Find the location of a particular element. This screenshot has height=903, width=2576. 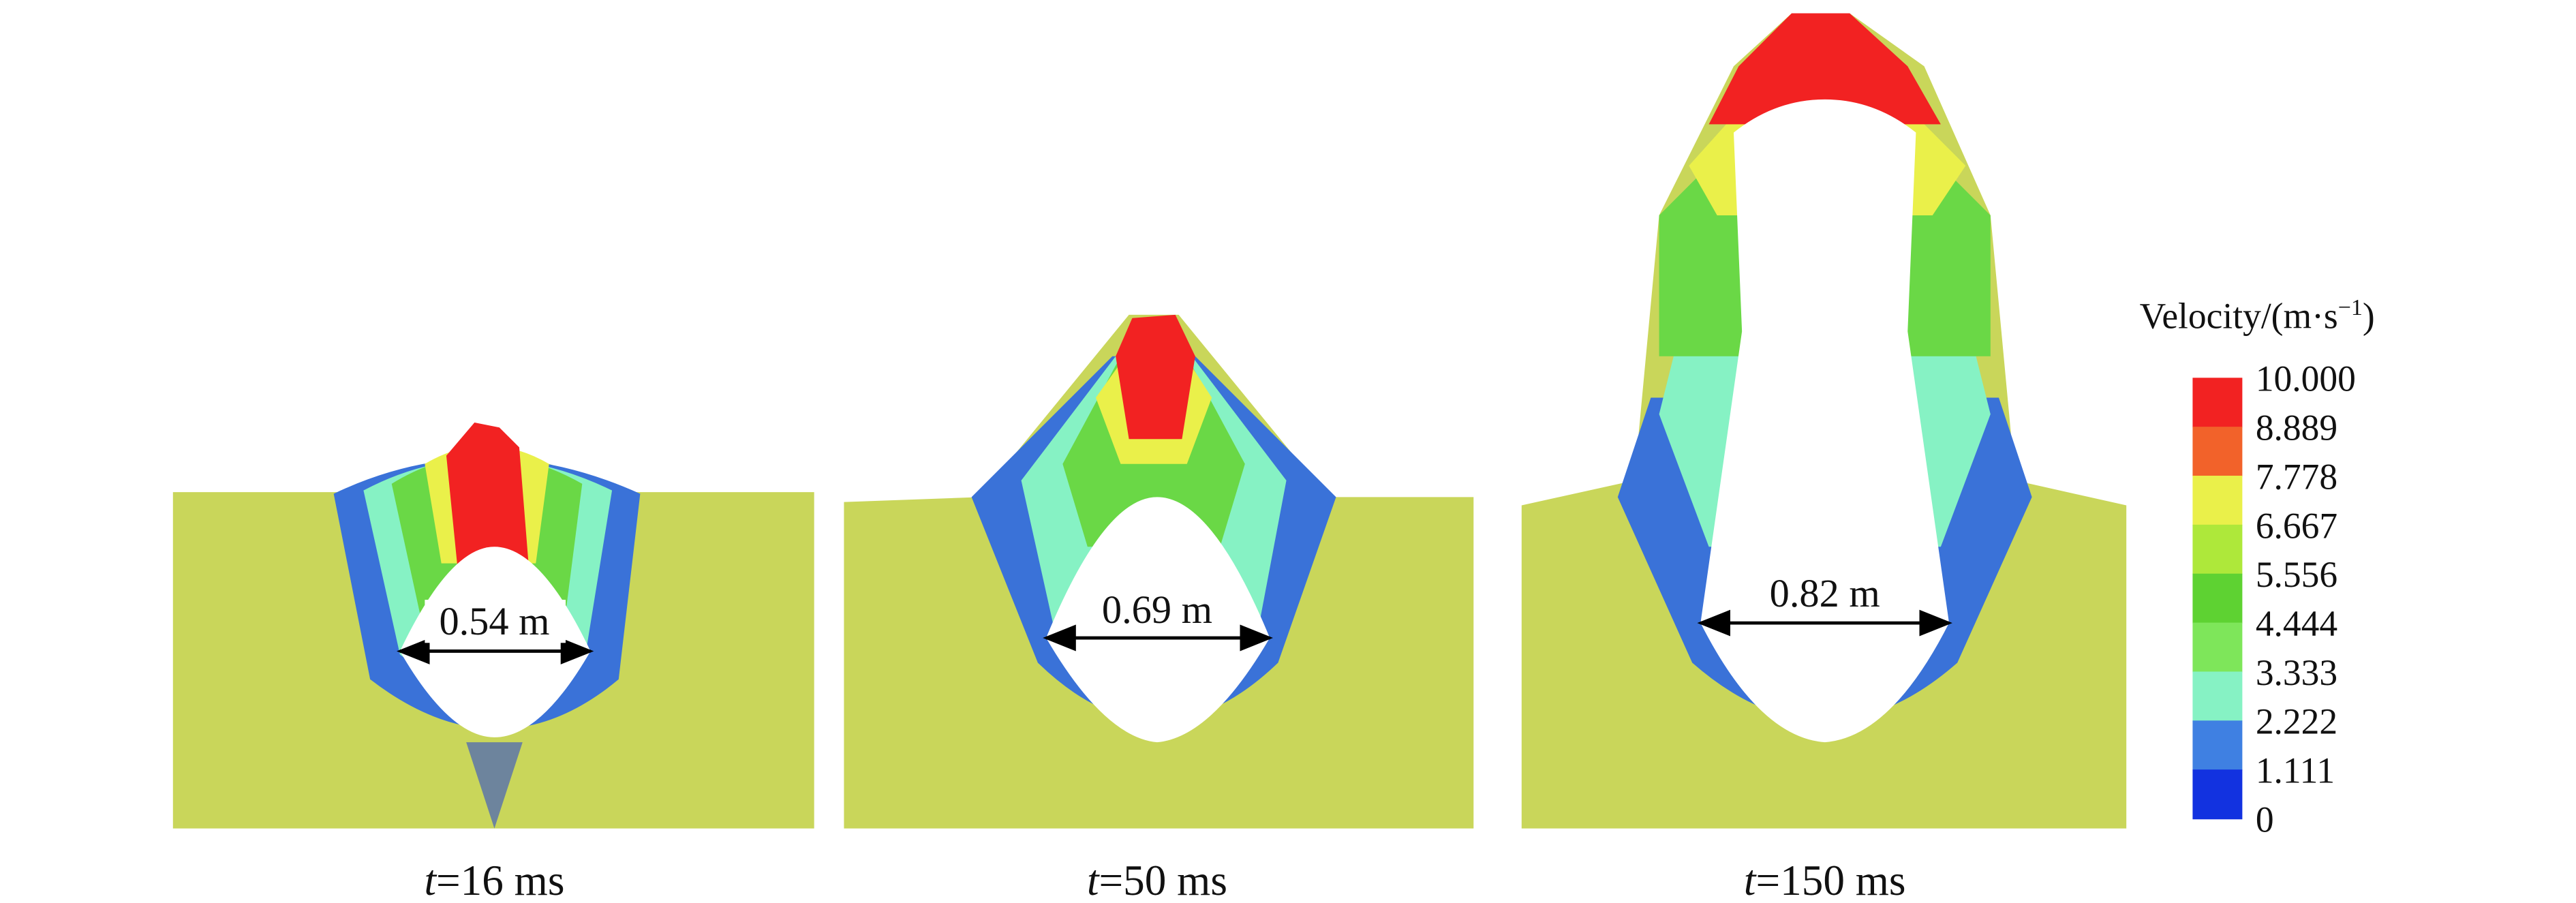

colorbar-label: 2.222 is located at coordinates (2296, 721).